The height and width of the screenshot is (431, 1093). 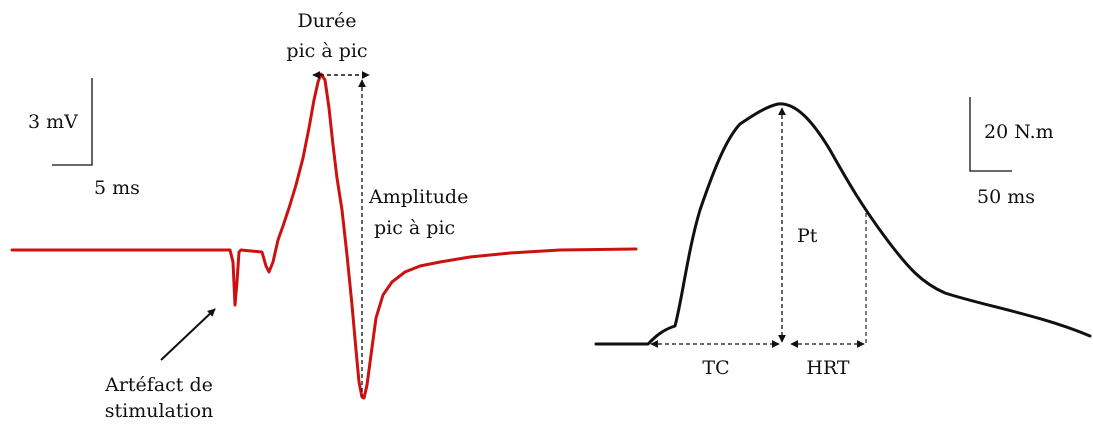 I want to click on torque-scale-label: 20 N.m, so click(x=1019, y=132).